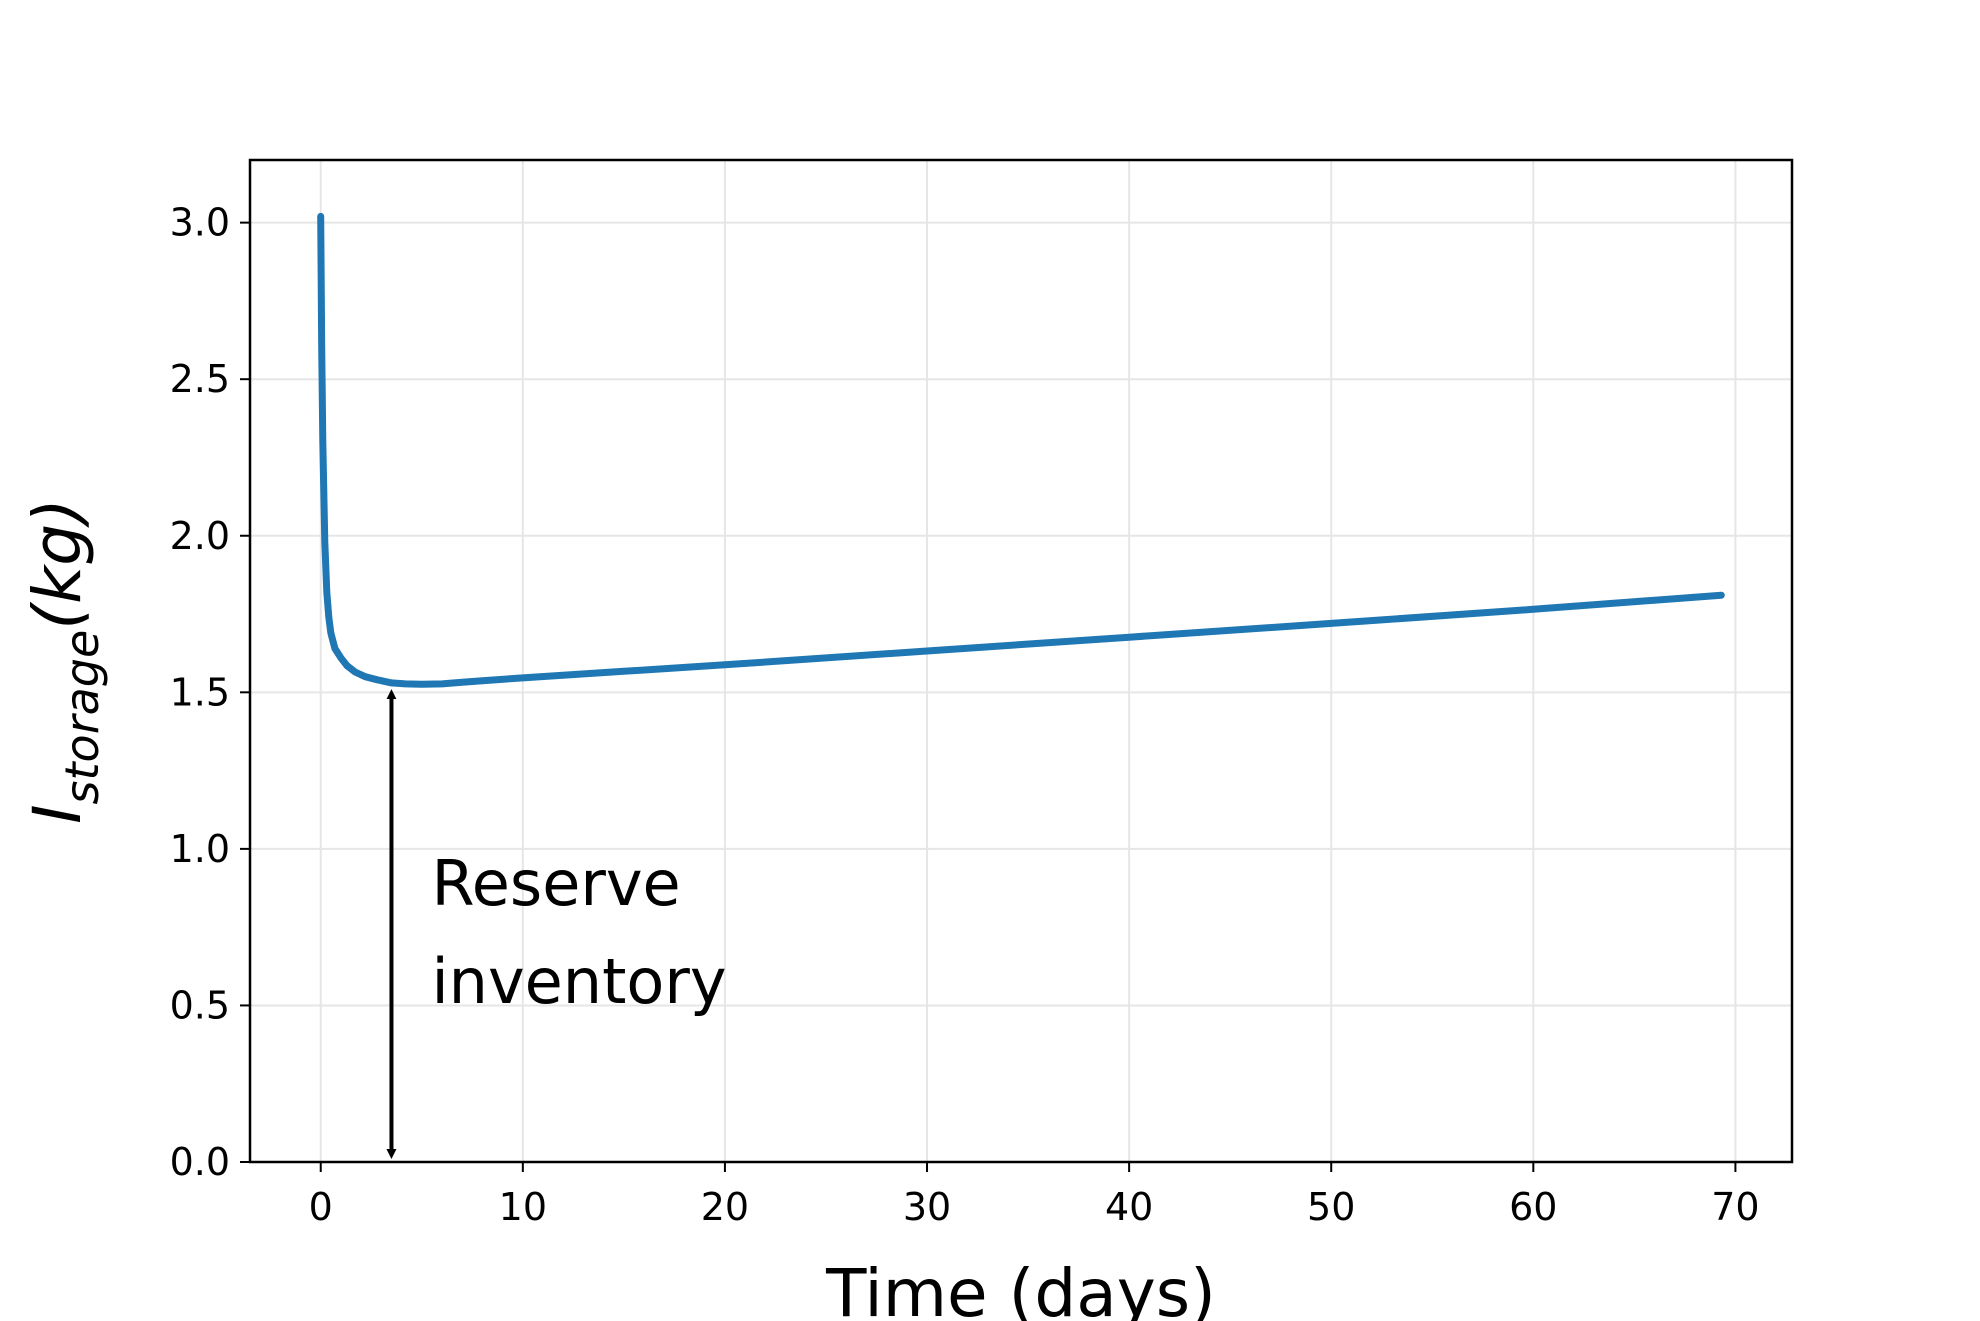 The image size is (1980, 1321). What do you see at coordinates (57, 564) in the screenshot?
I see `y-axis-label-unit: (kg)` at bounding box center [57, 564].